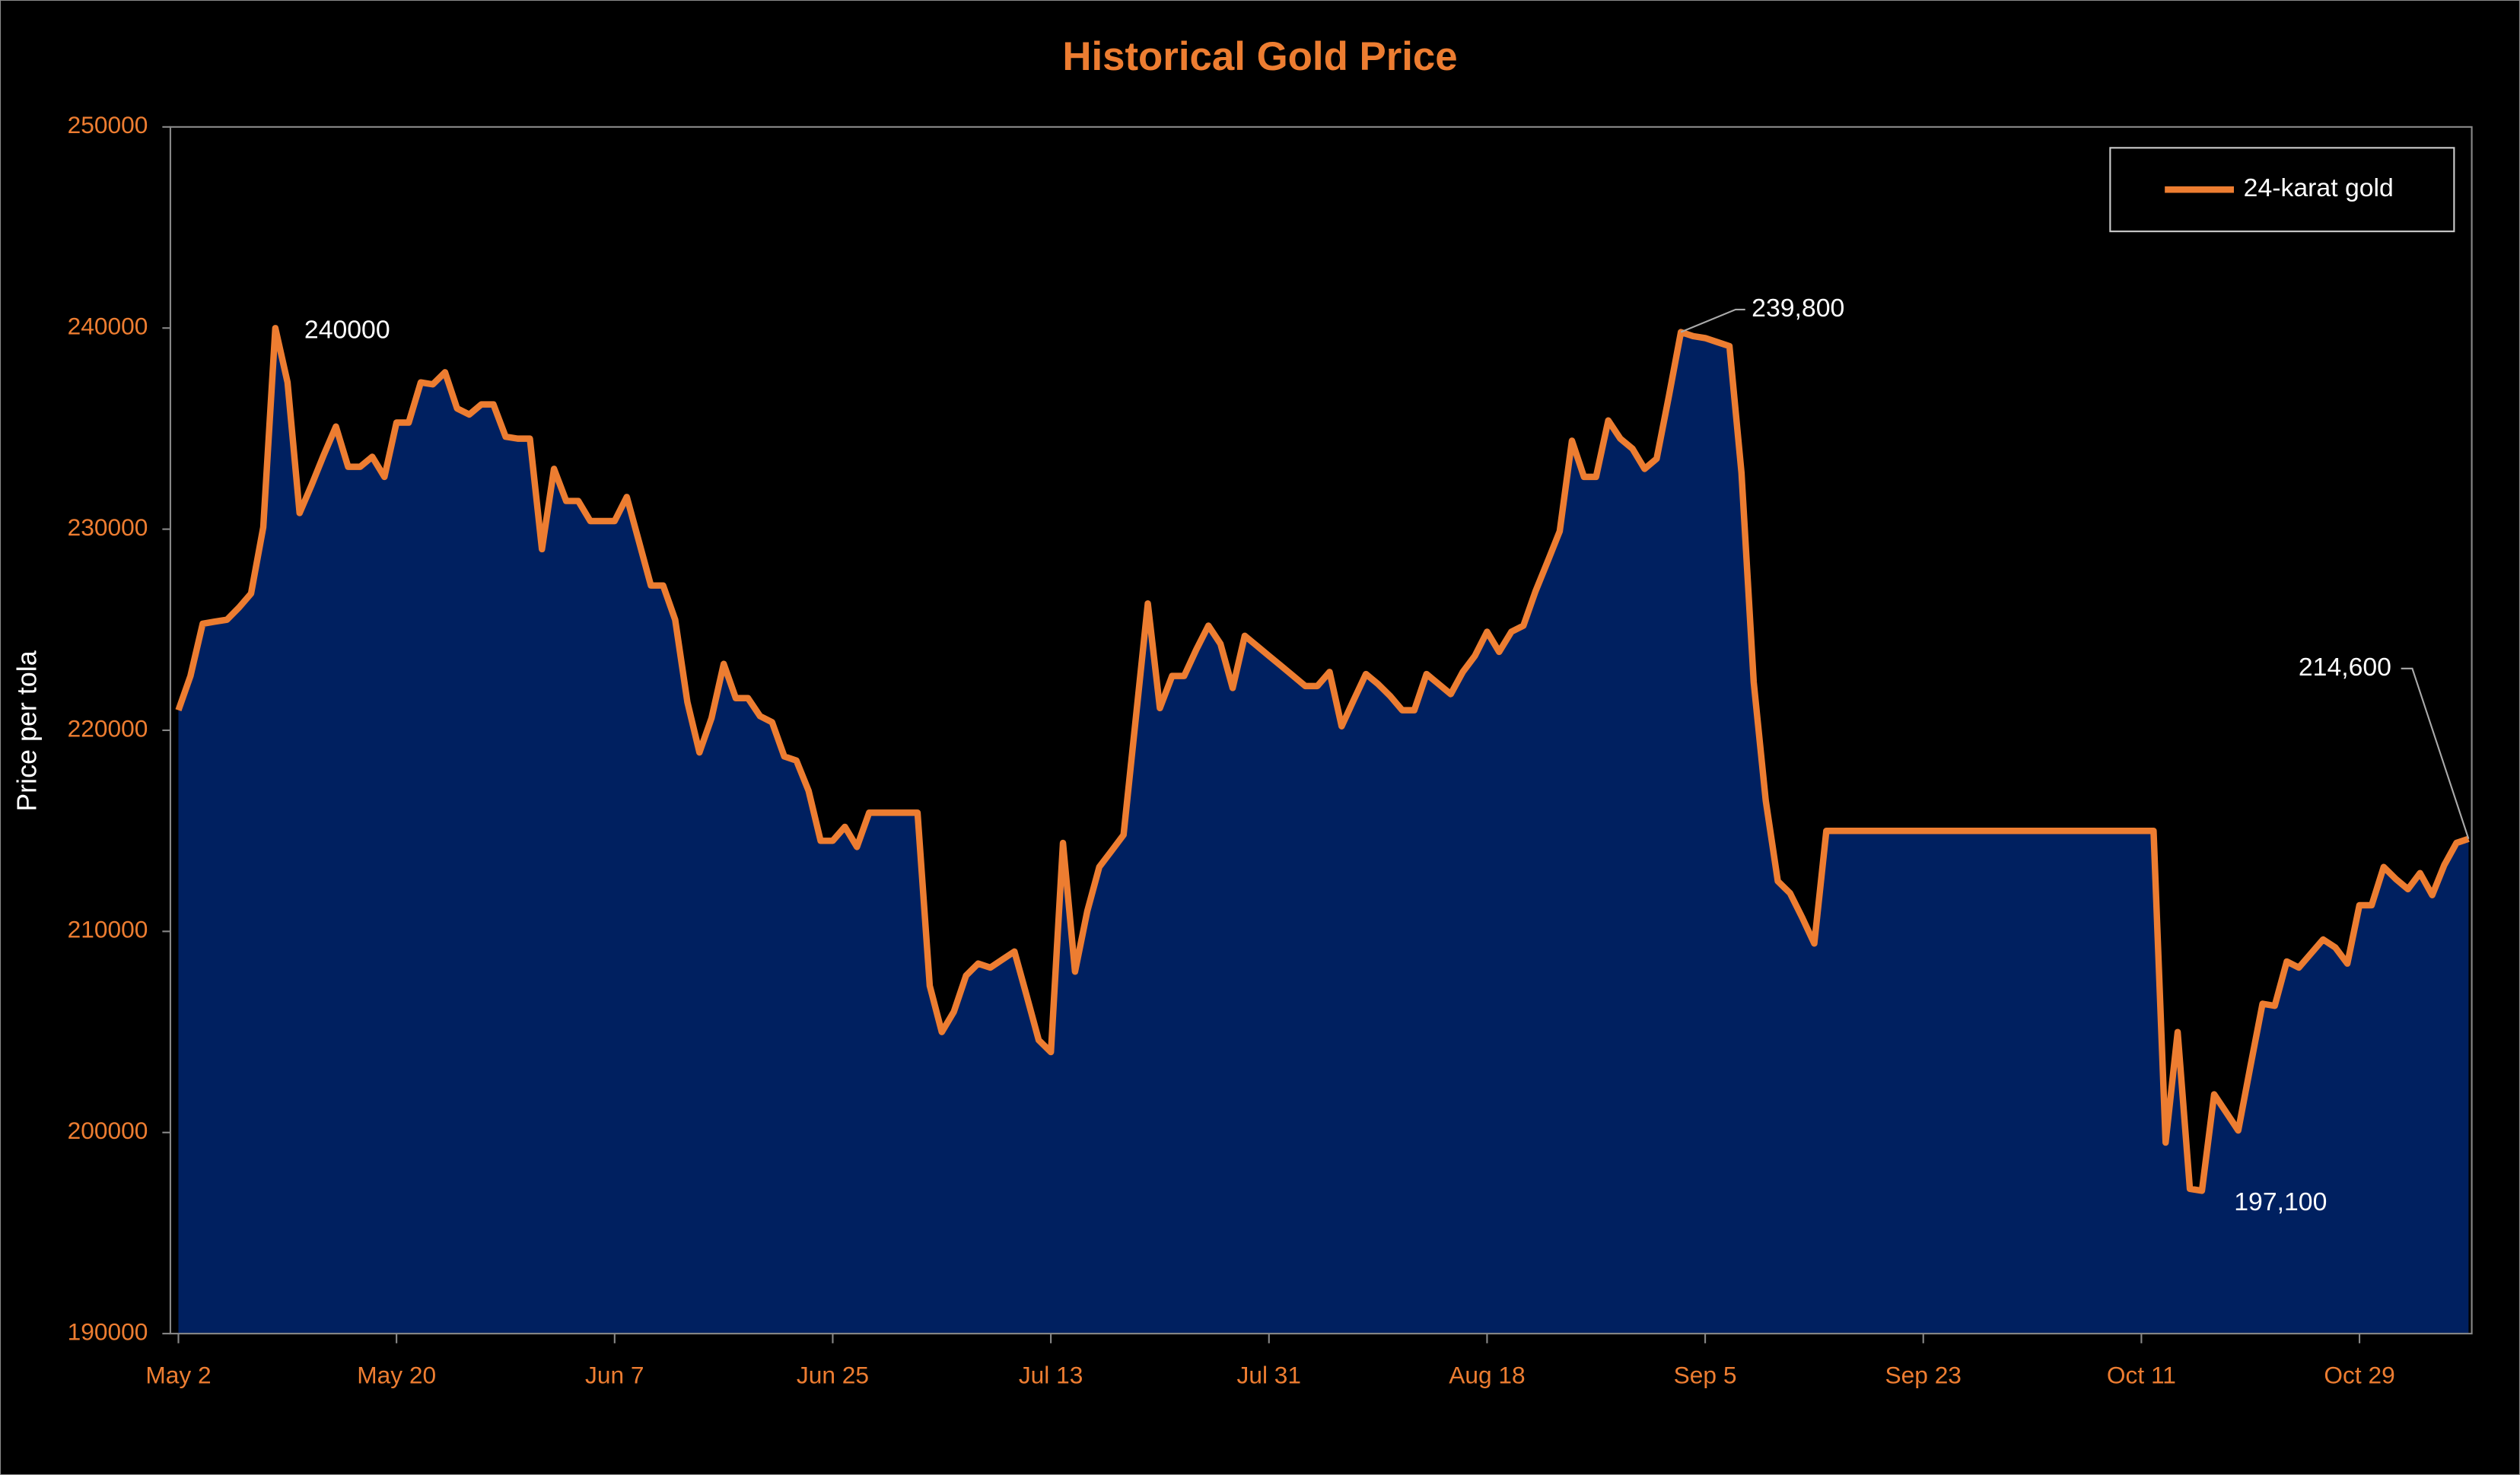 The image size is (2520, 1475). I want to click on x-tick-label: May 20, so click(397, 1375).